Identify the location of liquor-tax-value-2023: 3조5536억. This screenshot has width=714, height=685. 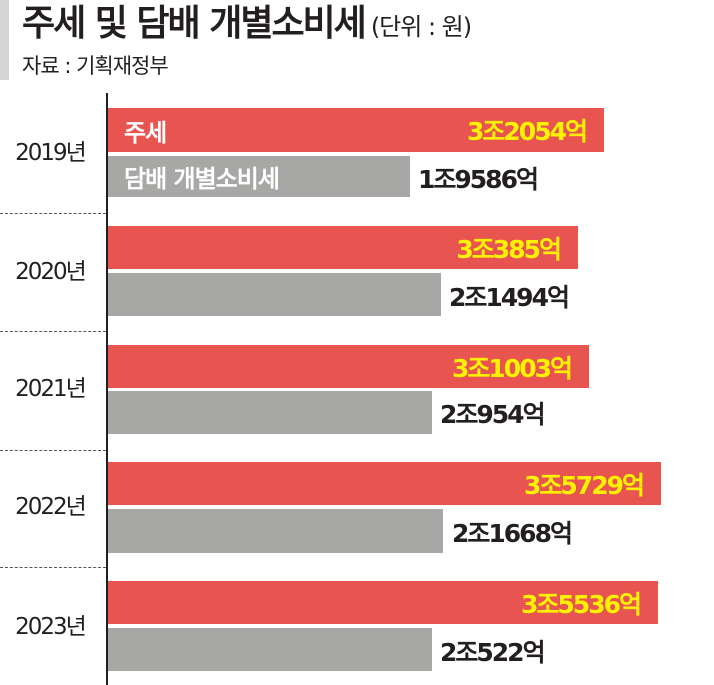
(581, 604).